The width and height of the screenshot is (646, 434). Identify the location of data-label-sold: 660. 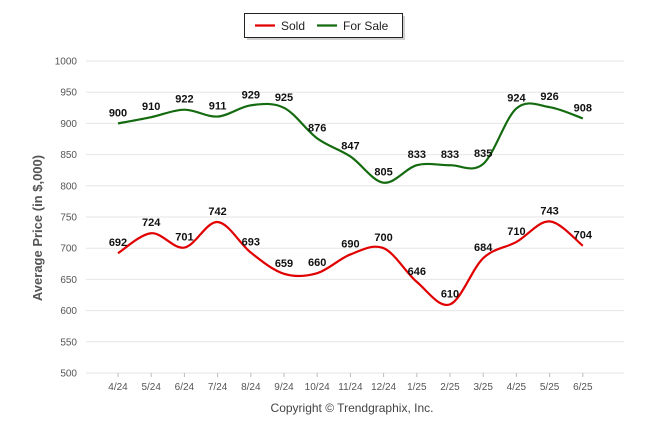
(317, 263).